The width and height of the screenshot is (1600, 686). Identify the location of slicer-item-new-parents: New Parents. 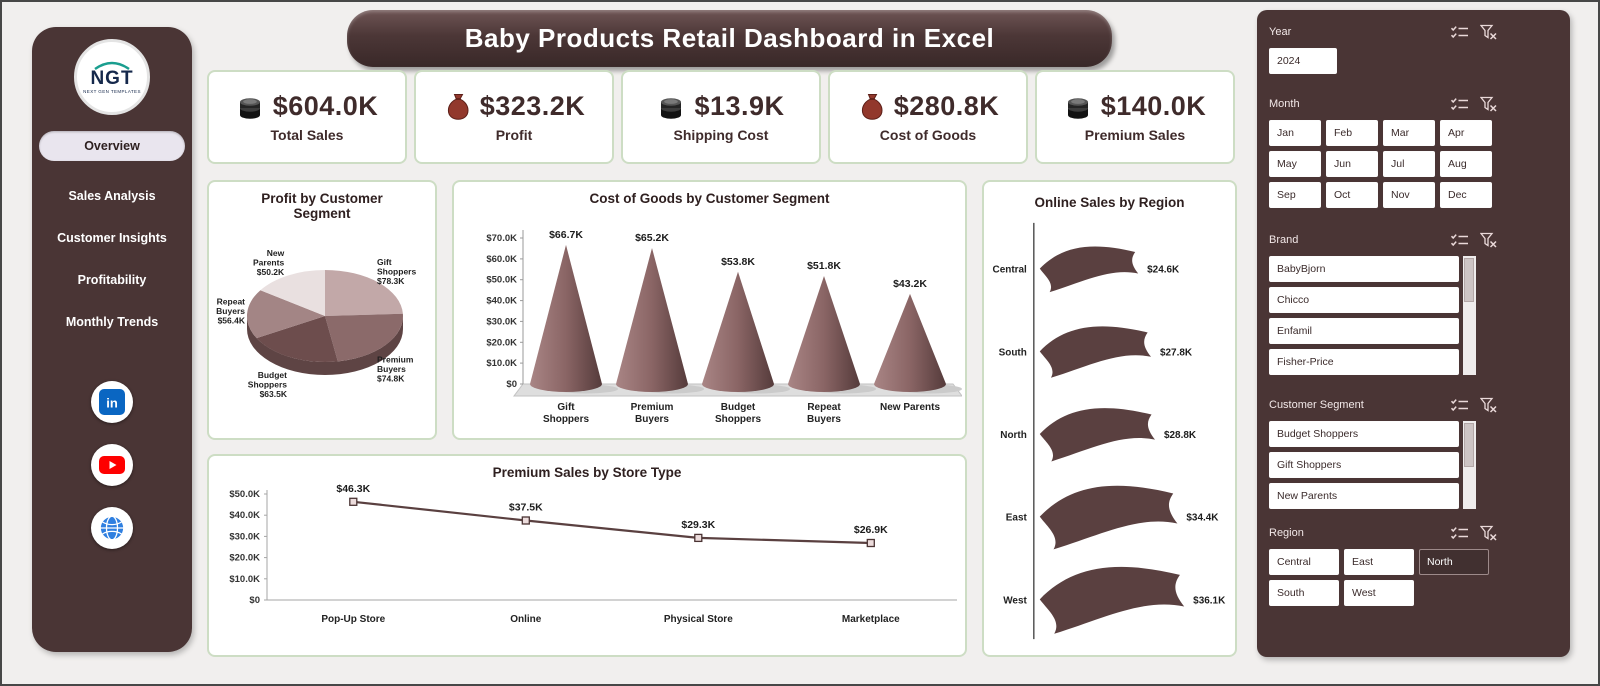
(1364, 496).